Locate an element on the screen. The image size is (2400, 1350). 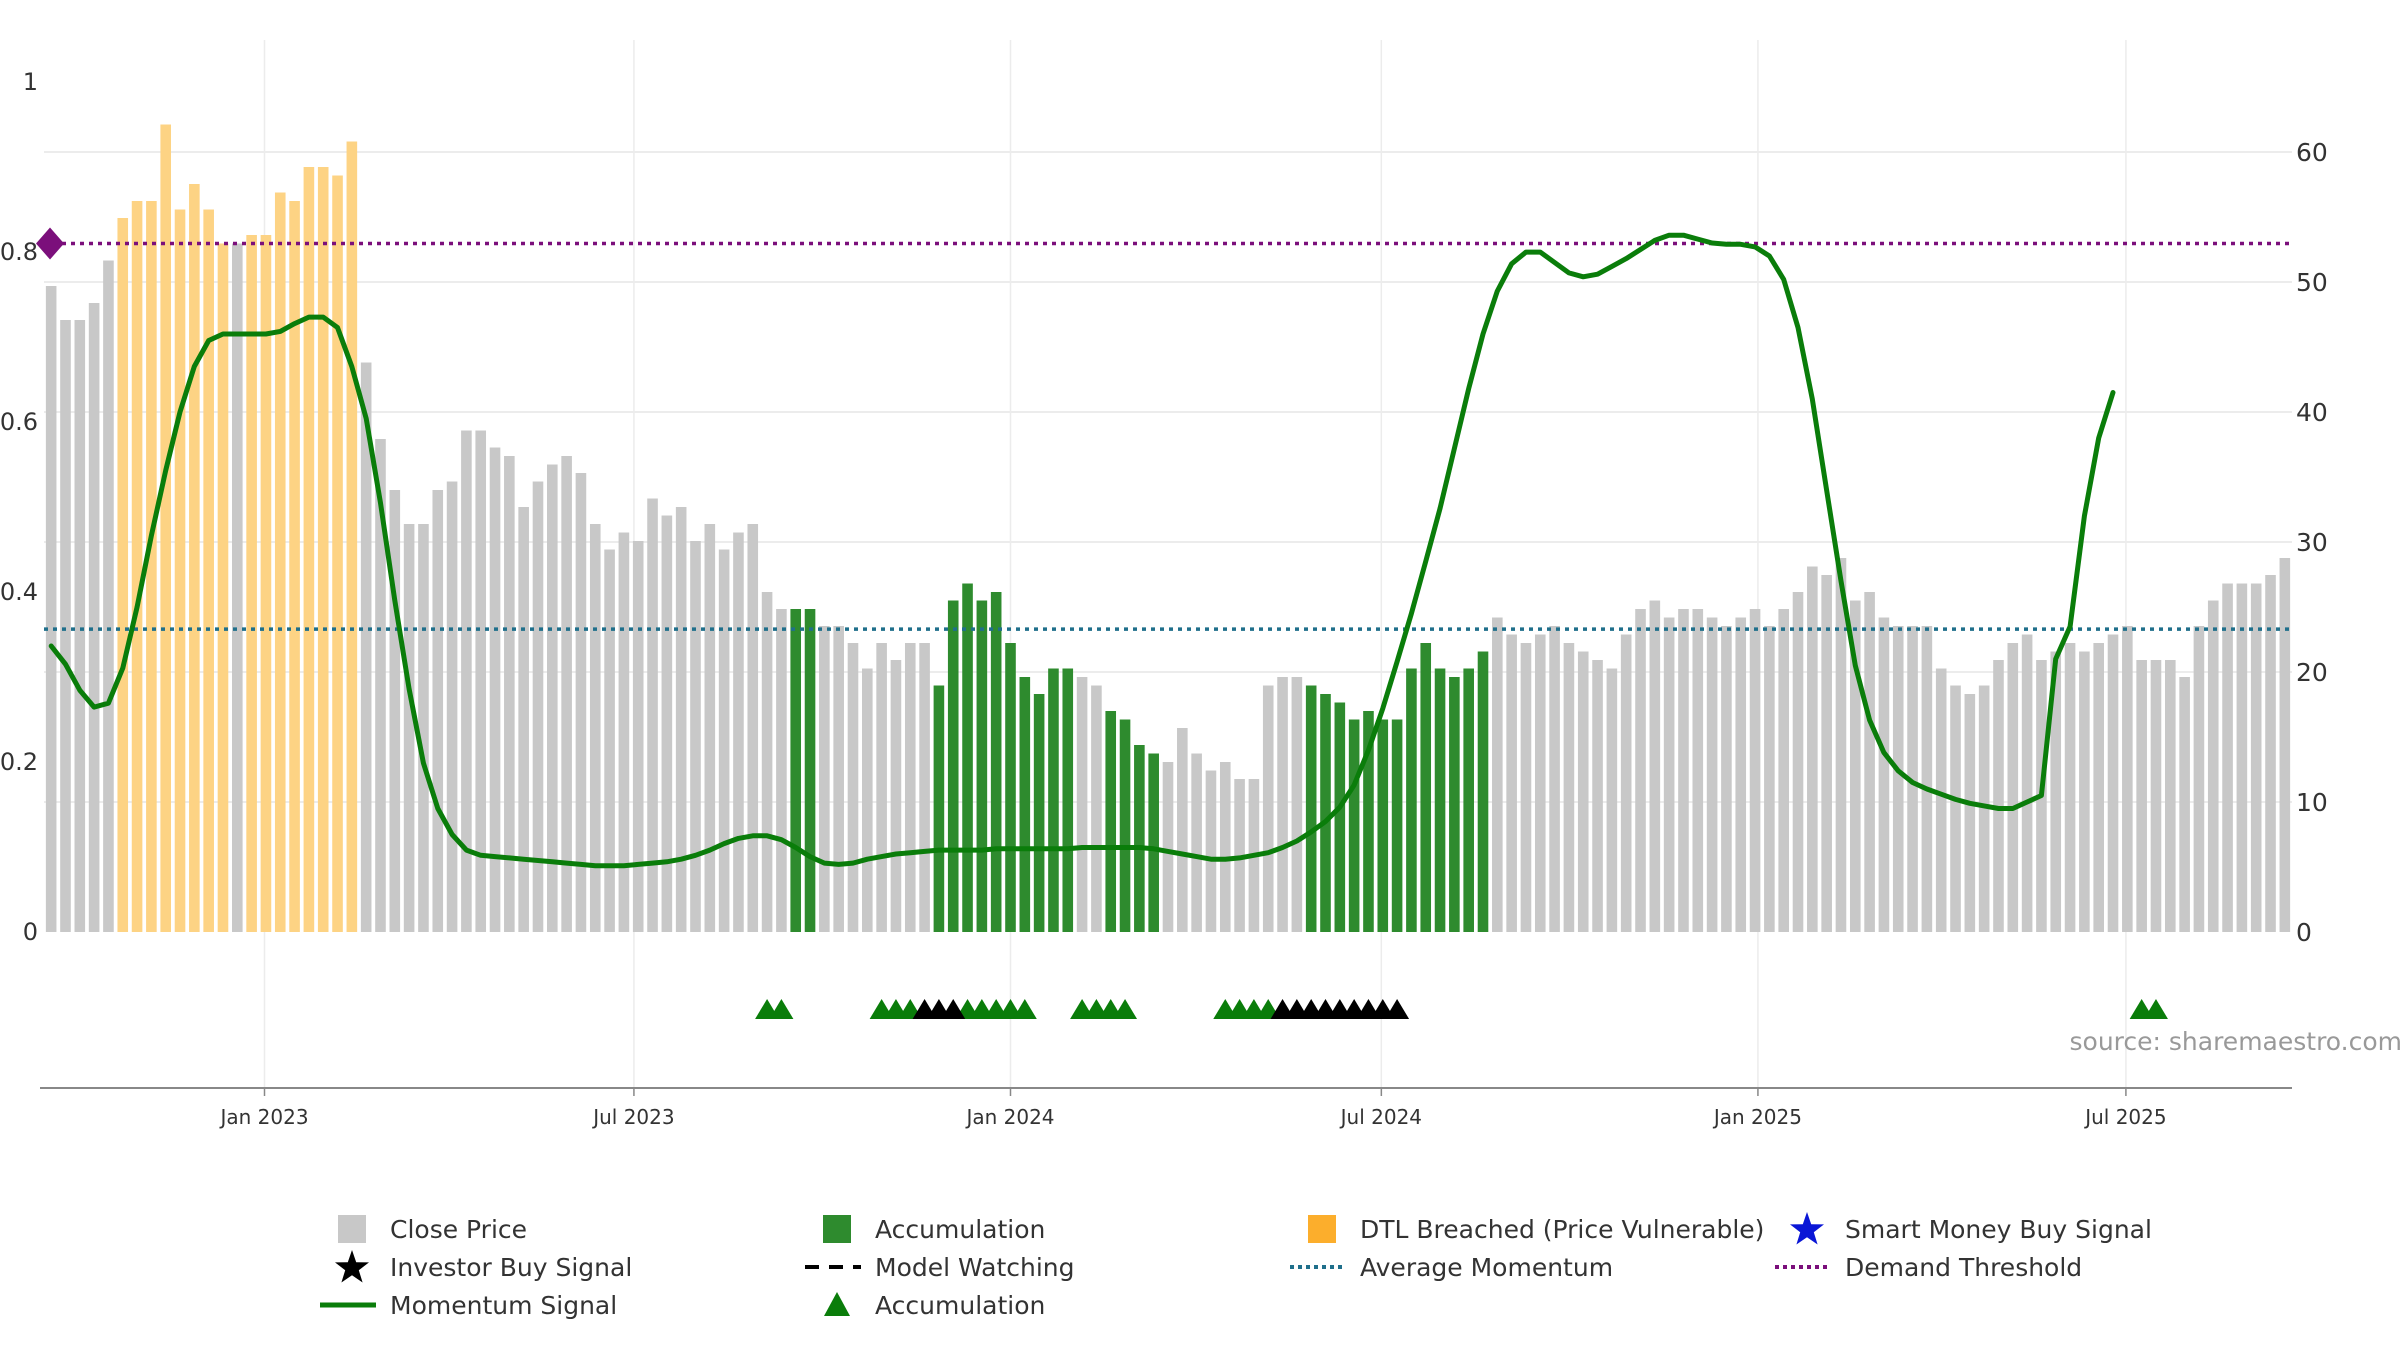
legend-demand-threshold-label: Demand Threshold is located at coordinates (1964, 1267).